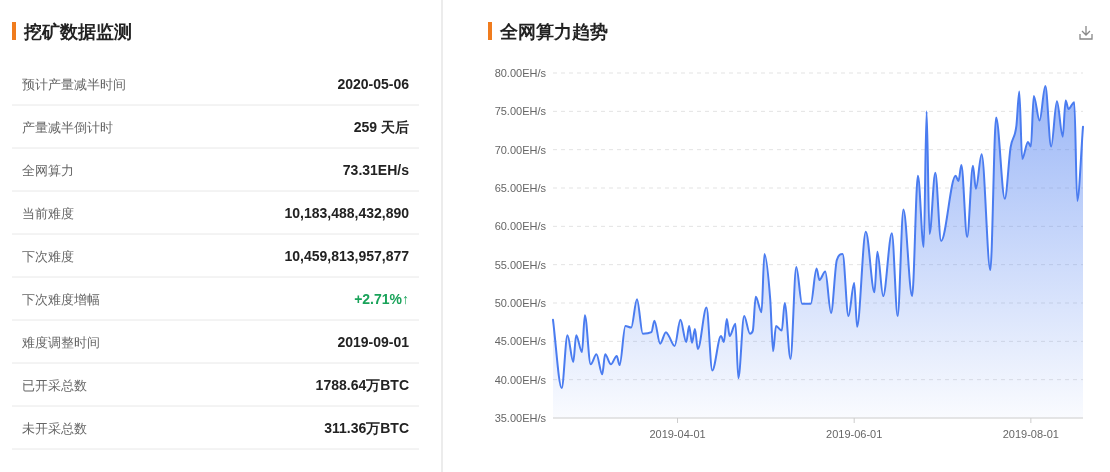 This screenshot has width=1110, height=472. I want to click on category-label: 全网算力, so click(48, 170).